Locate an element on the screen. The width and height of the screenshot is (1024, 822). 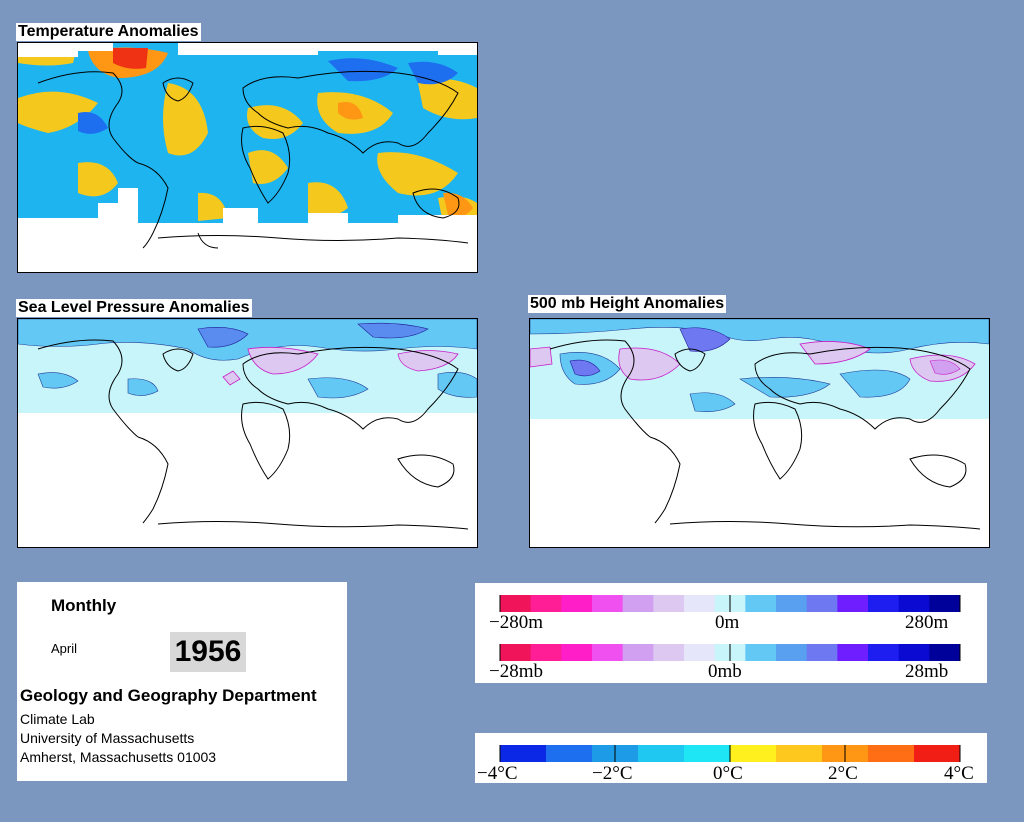
temperature-map-title: Temperature Anomalies is located at coordinates (108, 32).